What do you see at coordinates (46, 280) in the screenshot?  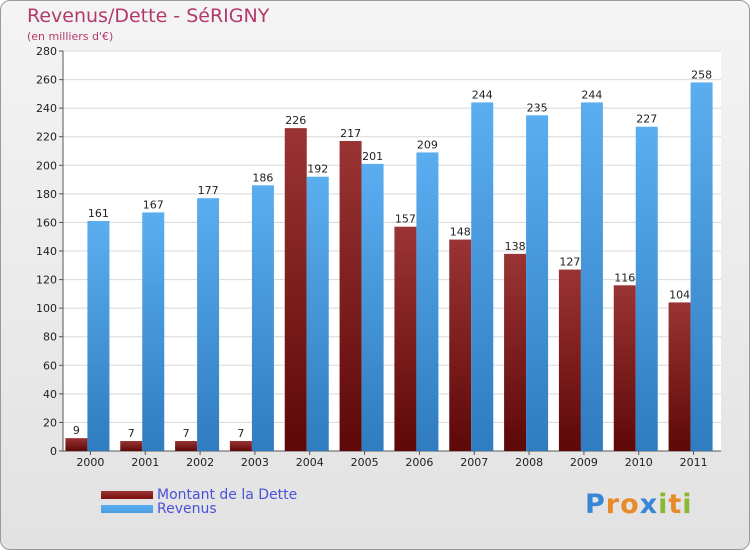 I see `y-tick-label: 120` at bounding box center [46, 280].